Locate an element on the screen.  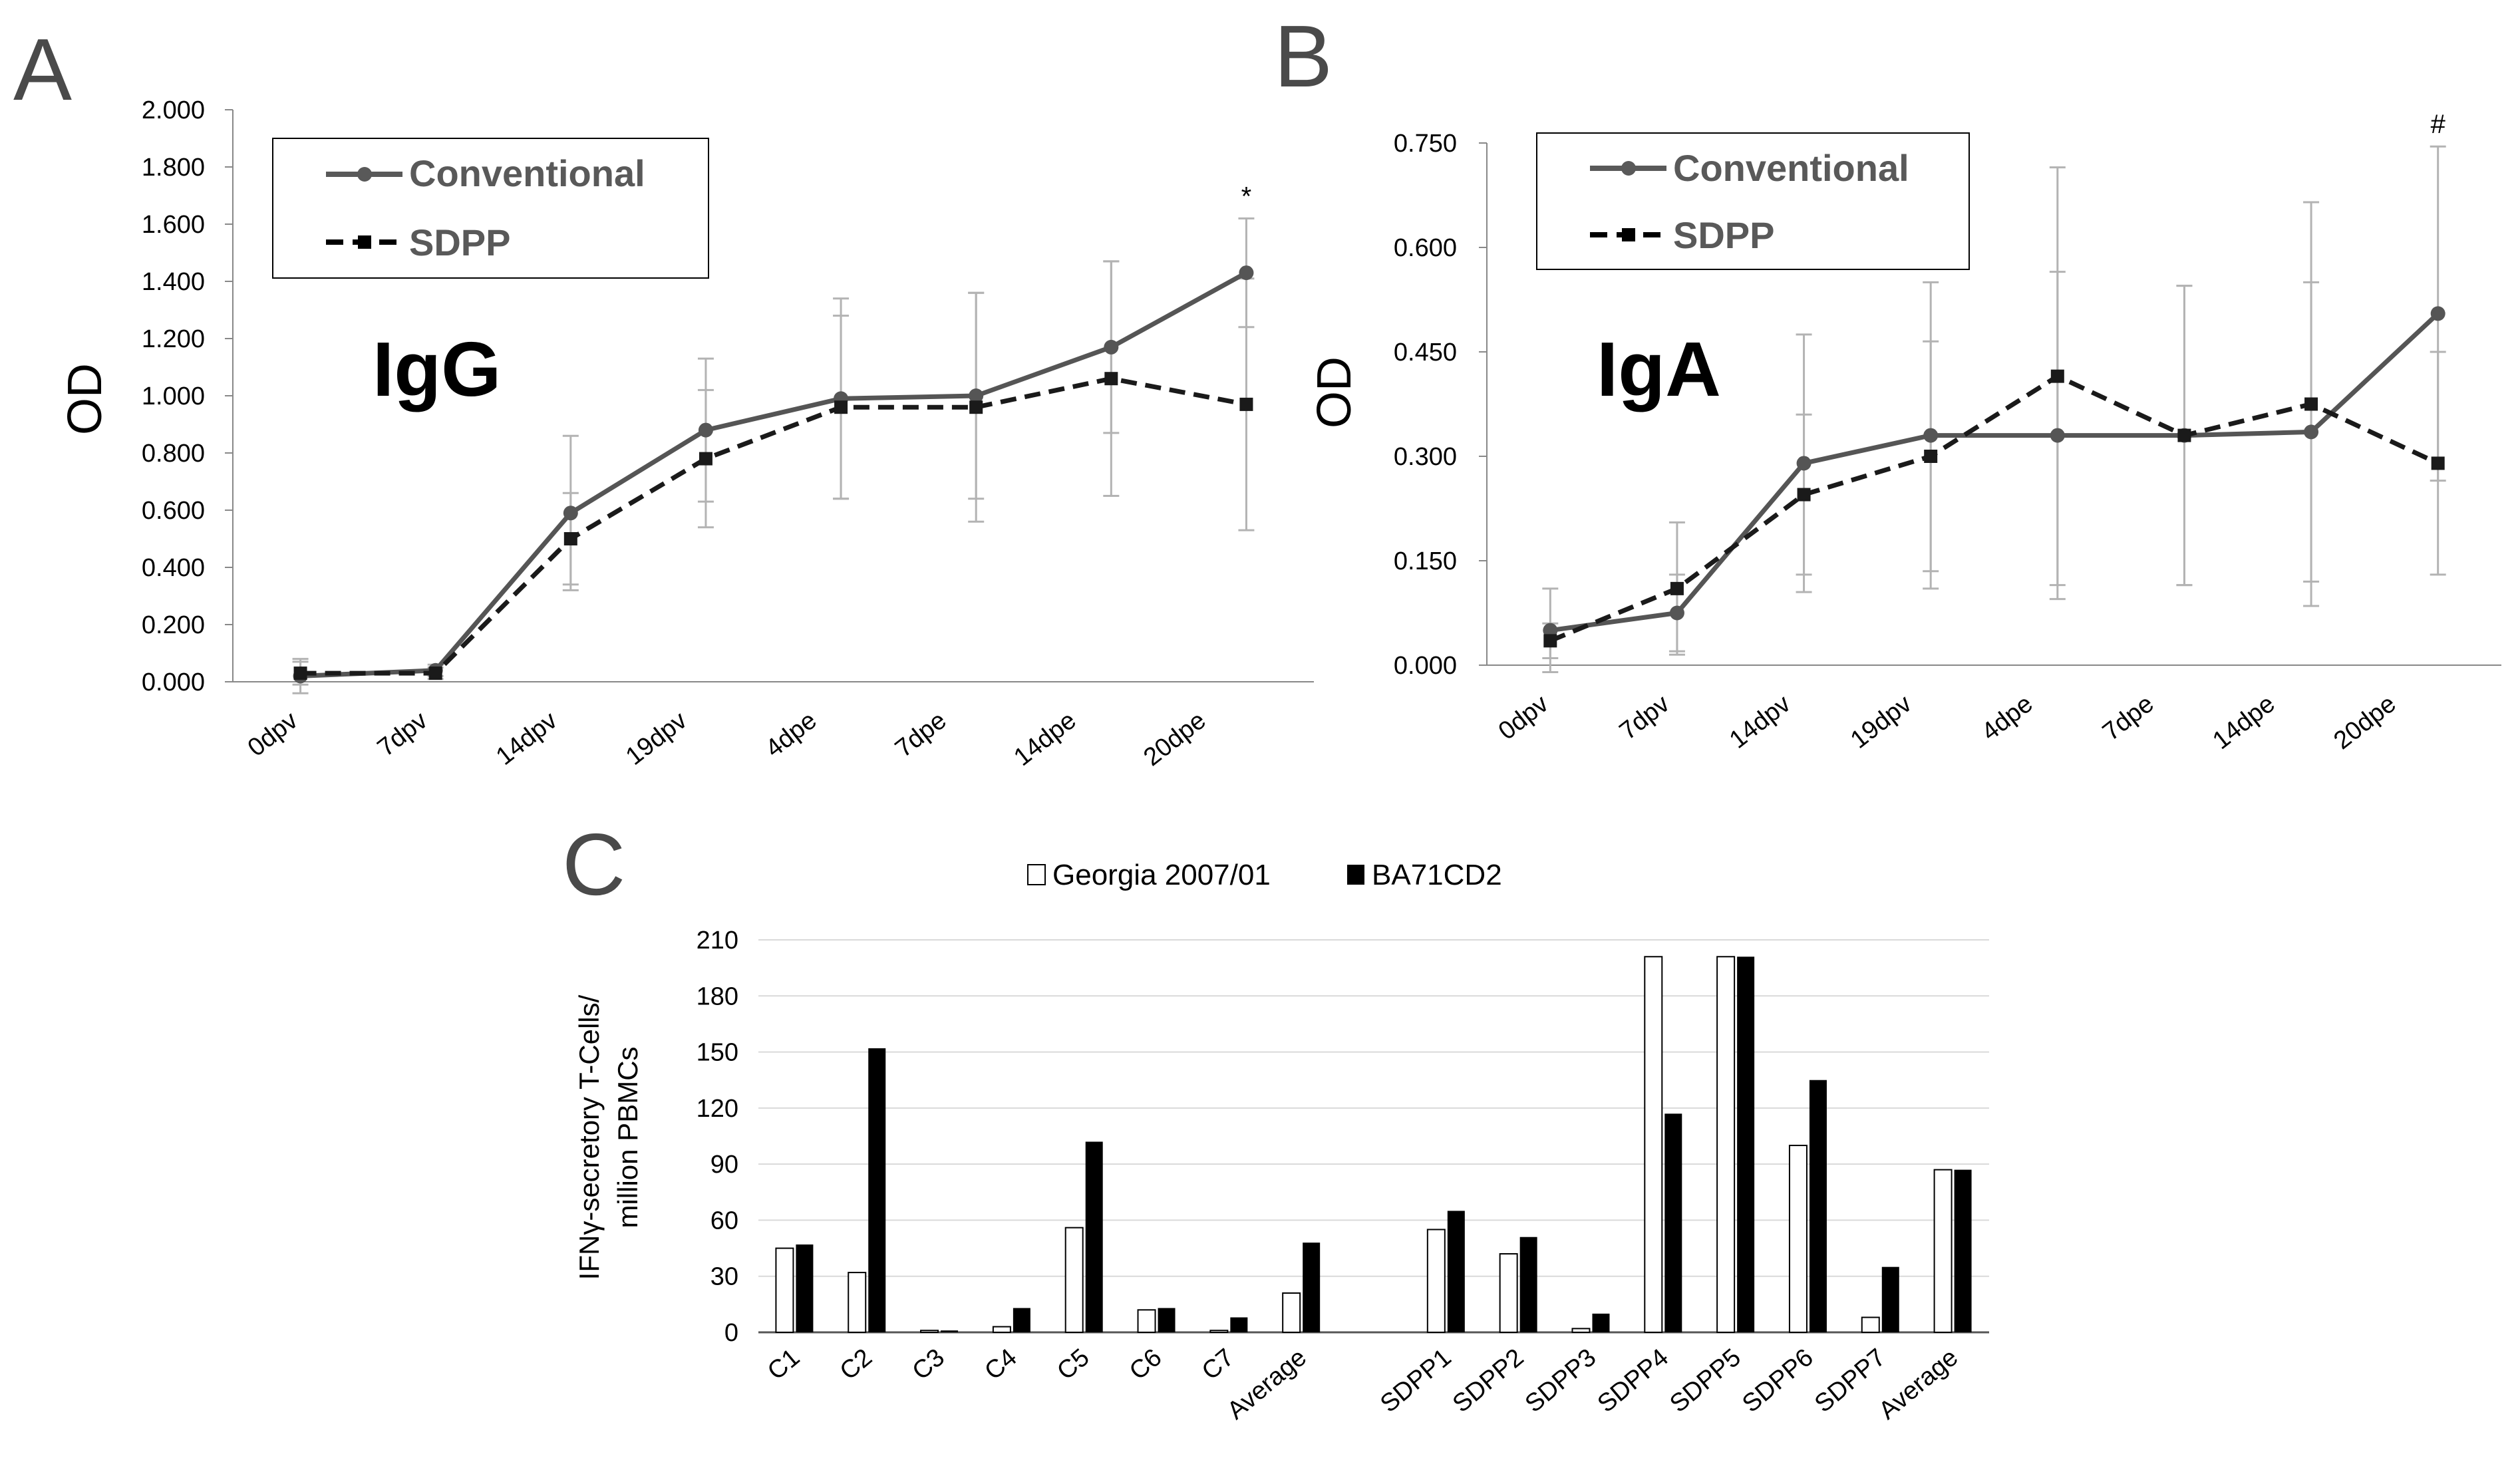
series-line-sdpp is located at coordinates (773, 526).